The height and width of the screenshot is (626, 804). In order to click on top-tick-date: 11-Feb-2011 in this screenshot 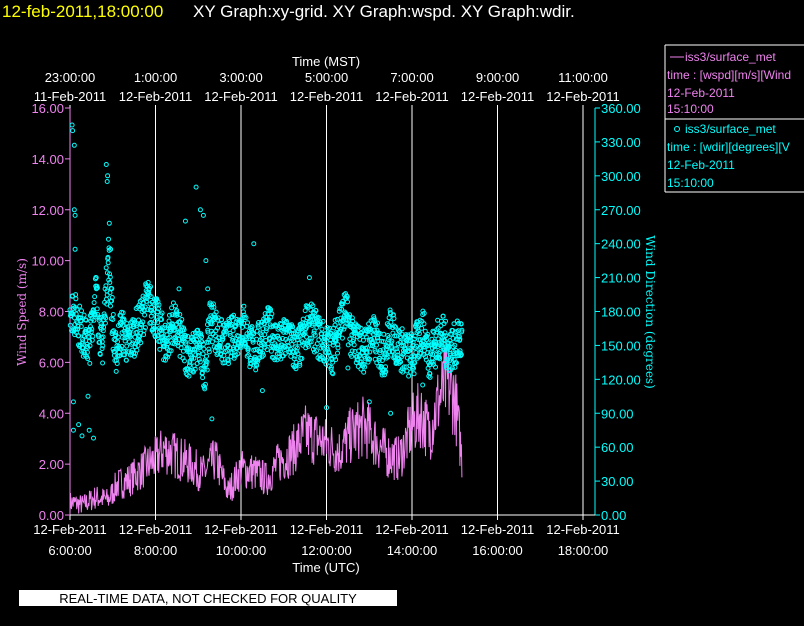, I will do `click(70, 96)`.